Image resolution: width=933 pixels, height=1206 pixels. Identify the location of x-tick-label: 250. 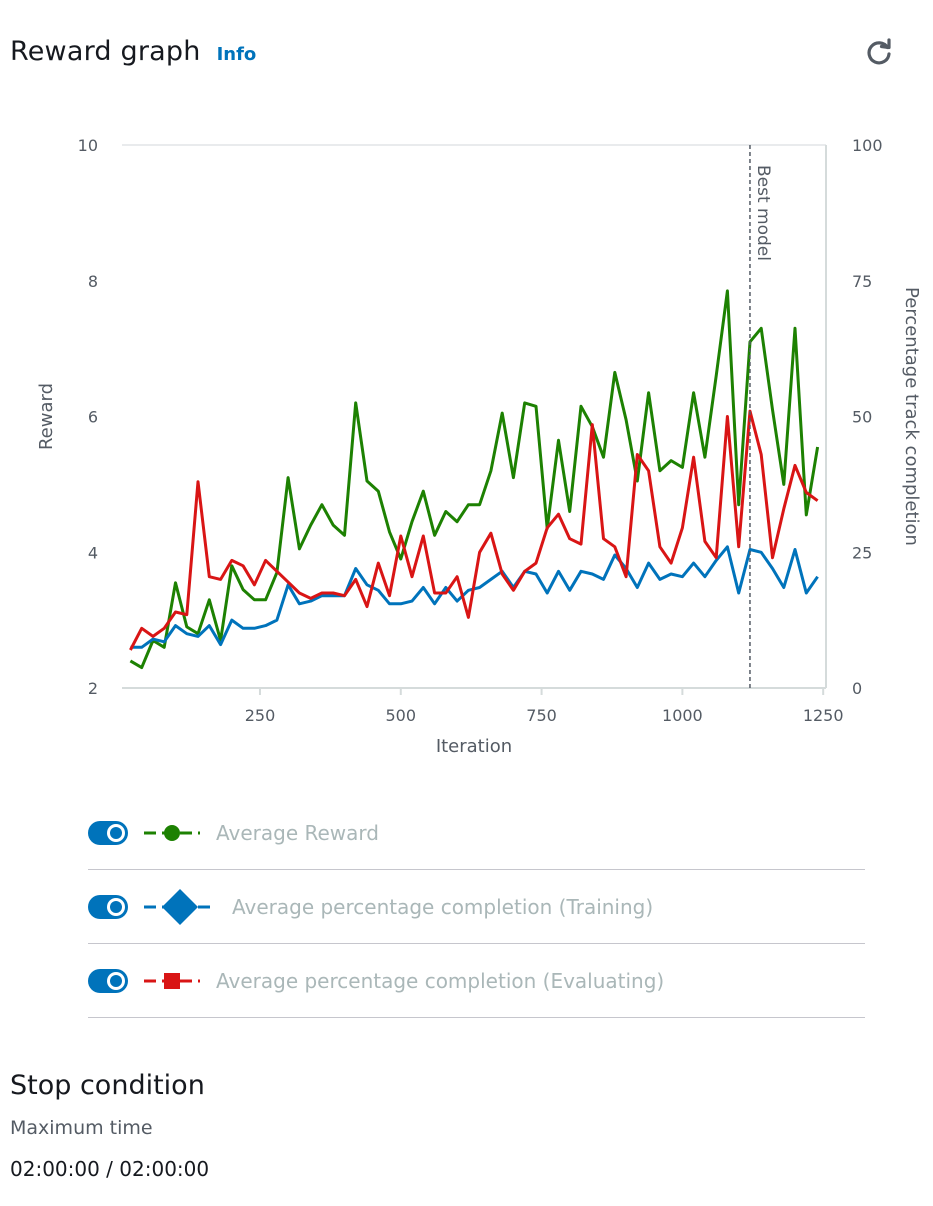
(260, 715).